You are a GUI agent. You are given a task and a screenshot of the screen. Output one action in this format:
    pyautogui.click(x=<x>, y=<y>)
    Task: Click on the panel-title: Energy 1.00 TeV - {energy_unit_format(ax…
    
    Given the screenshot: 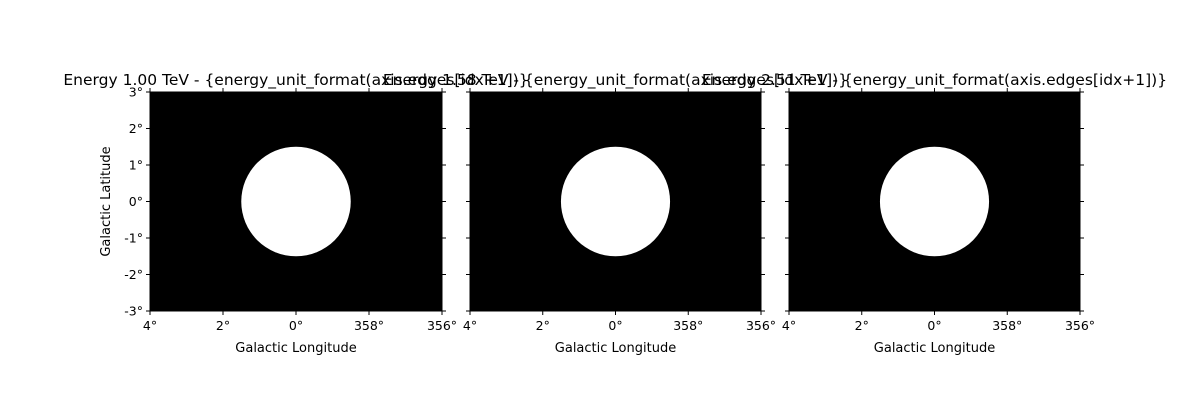 What is the action you would take?
    pyautogui.click(x=295, y=80)
    